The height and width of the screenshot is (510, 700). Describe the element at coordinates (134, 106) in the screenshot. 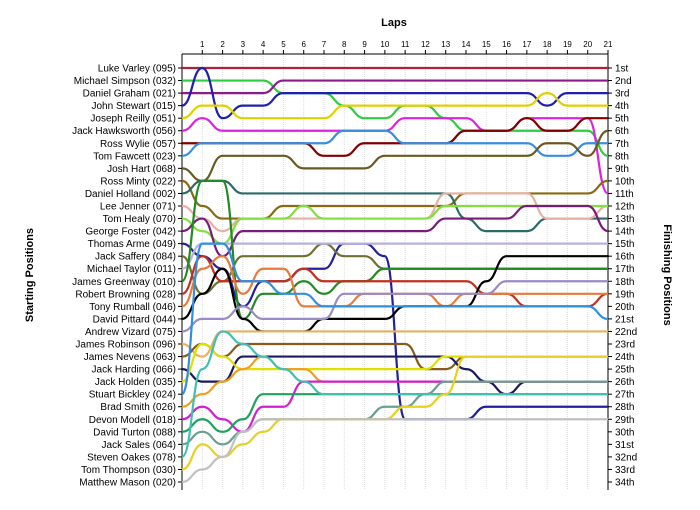

I see `driver-label: John Stewart (015)` at that location.